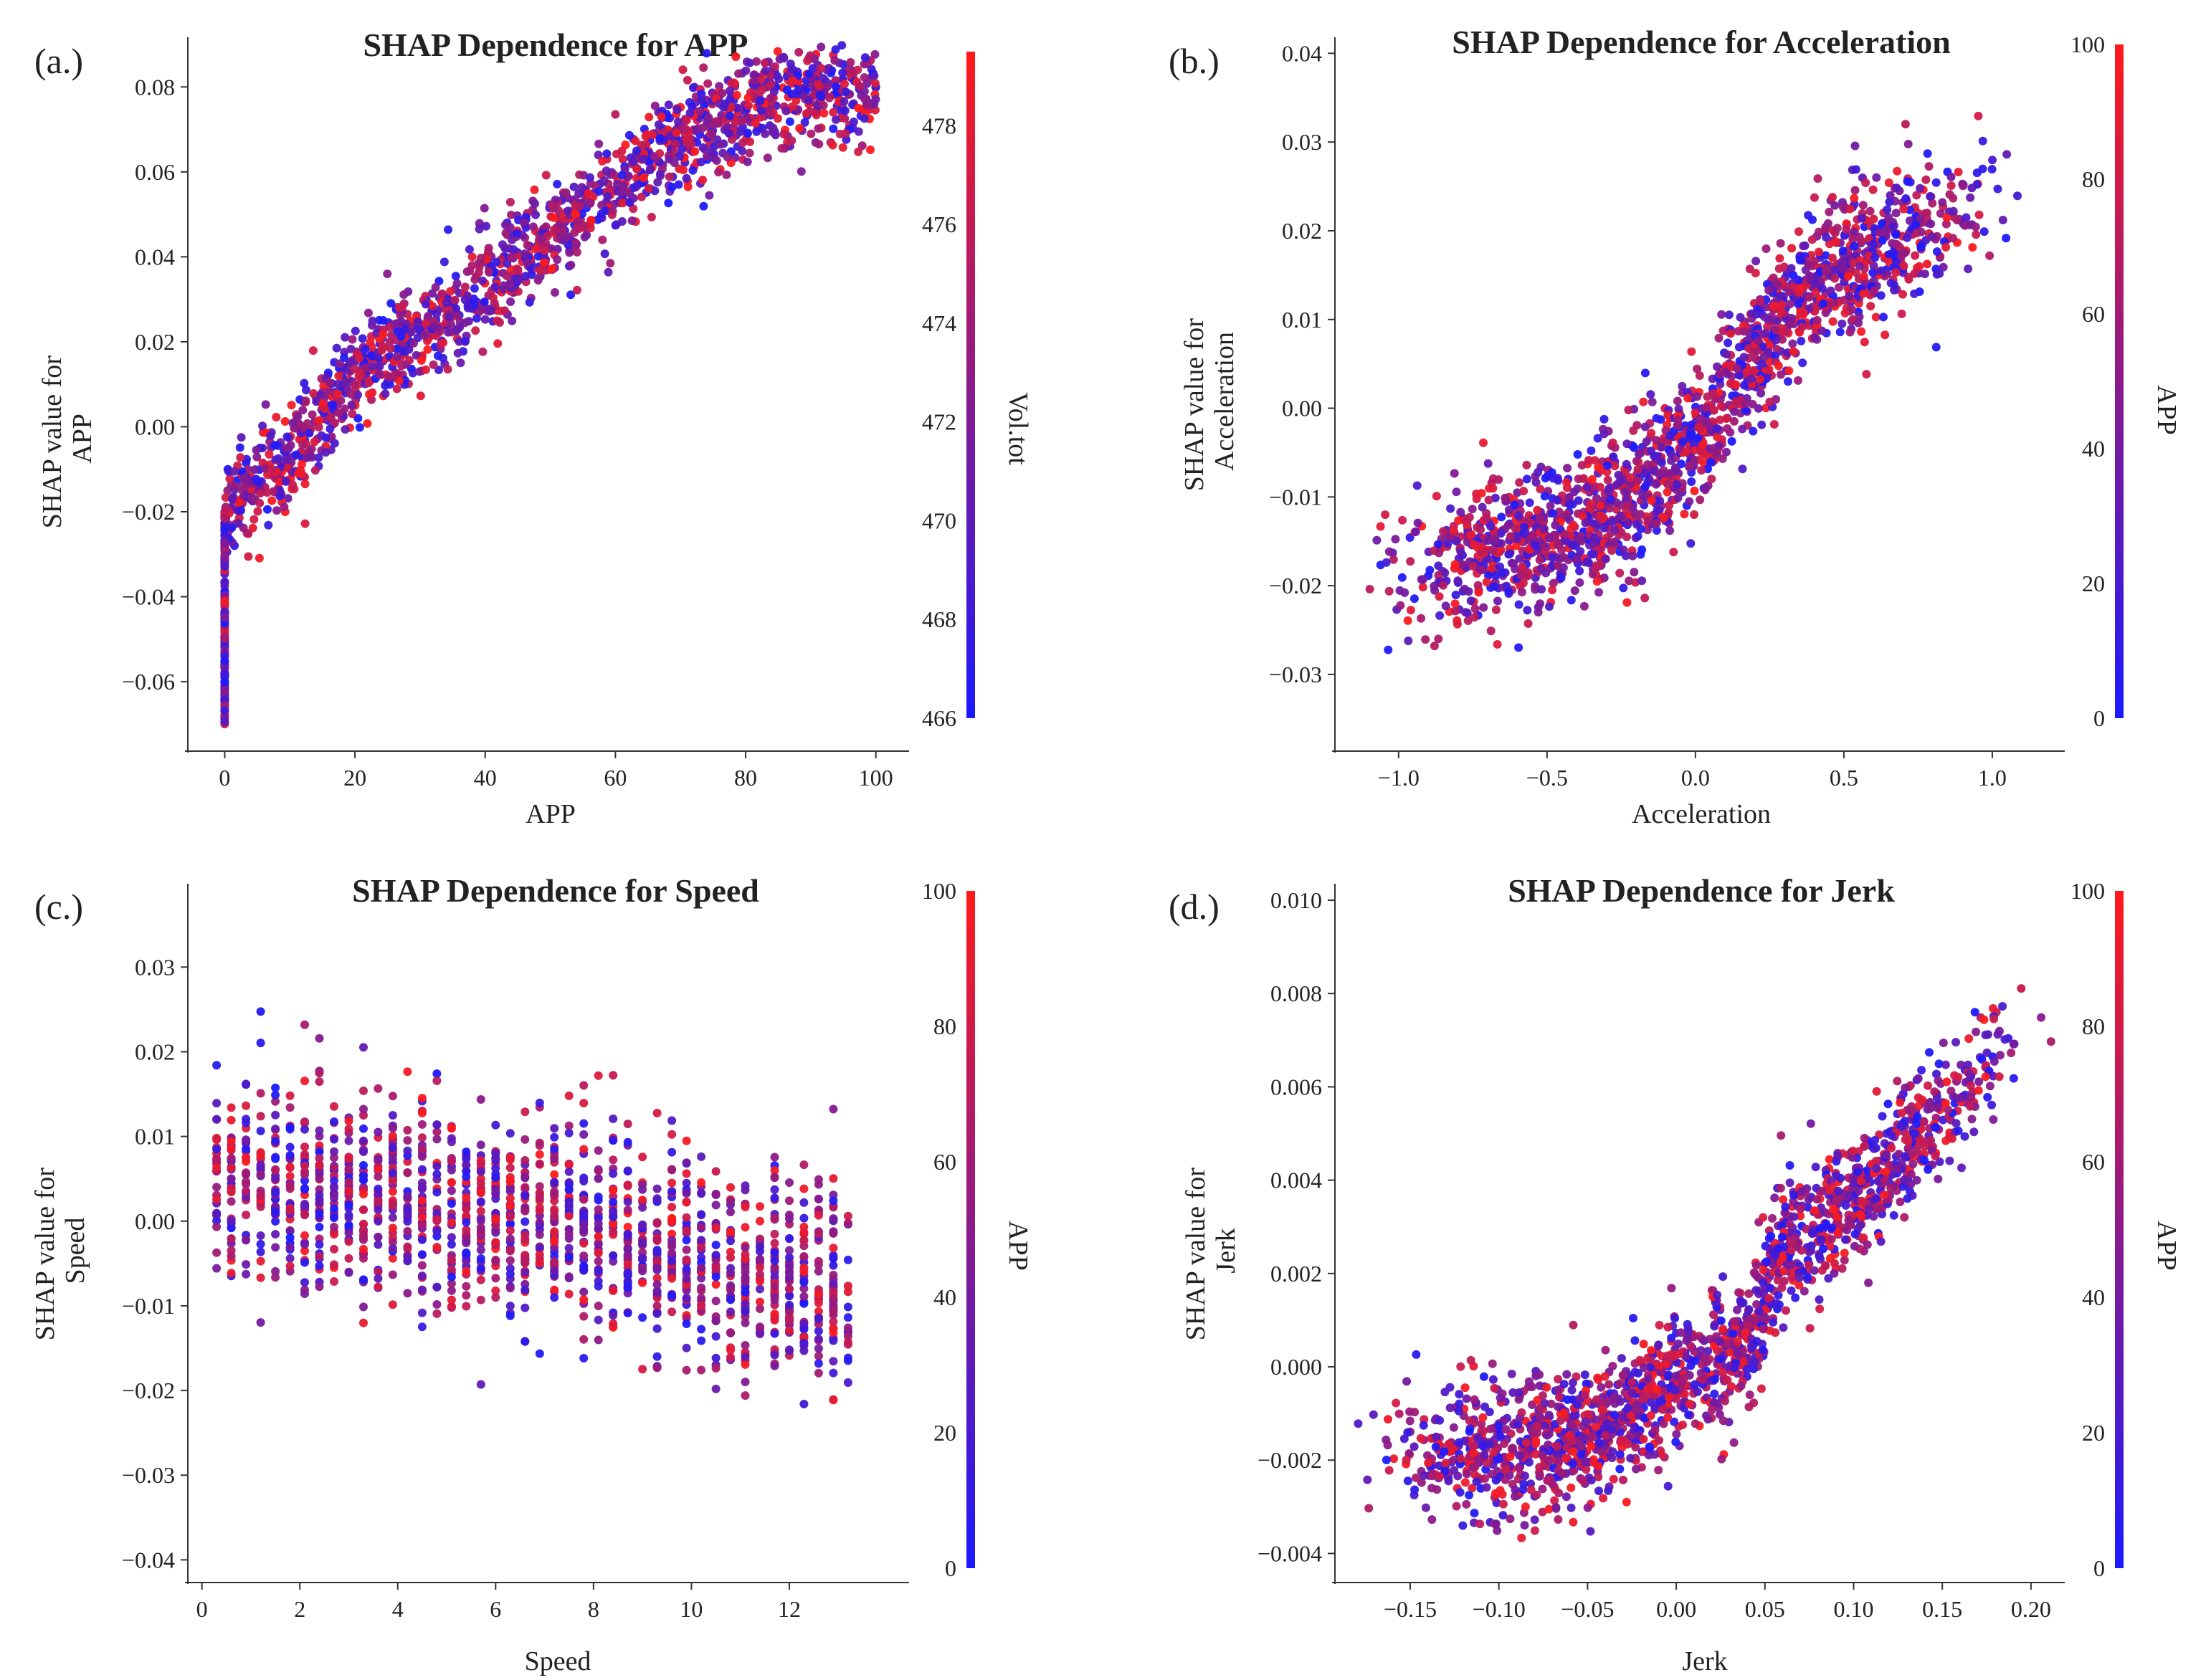 The image size is (2206, 1680). What do you see at coordinates (1701, 42) in the screenshot?
I see `chart-title: SHAP Dependence for Acceleration` at bounding box center [1701, 42].